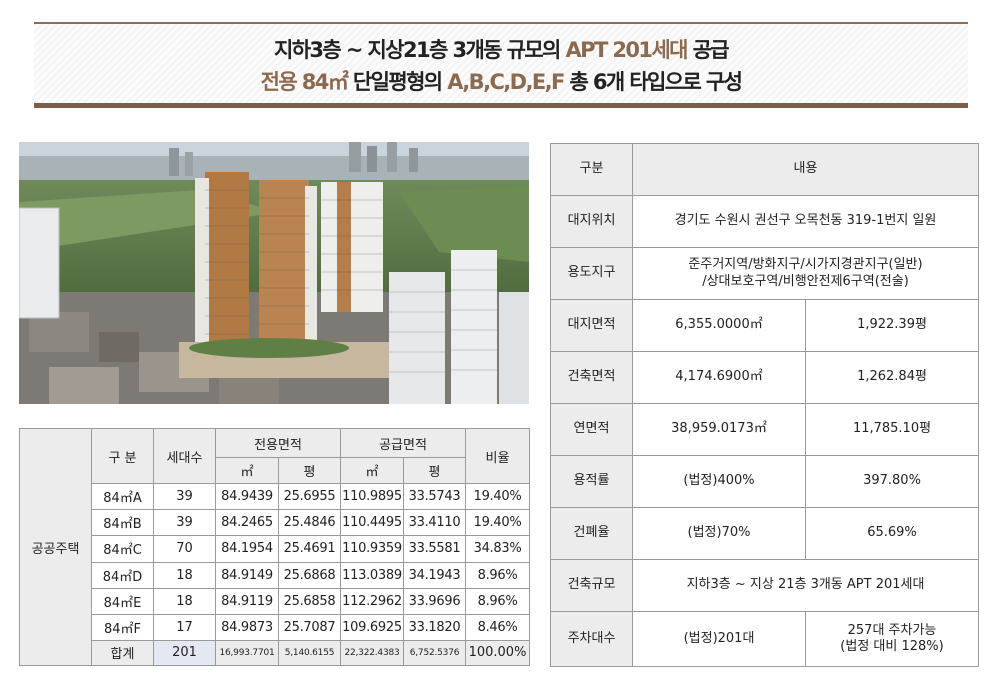 The image size is (1000, 685). I want to click on category-label: 공공주택, so click(55, 549).